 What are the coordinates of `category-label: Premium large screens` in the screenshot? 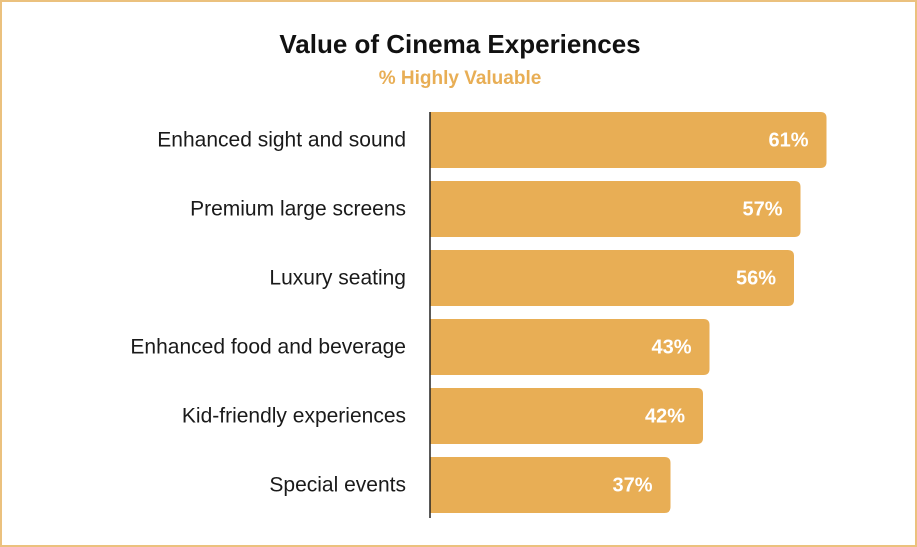 It's located at (298, 209).